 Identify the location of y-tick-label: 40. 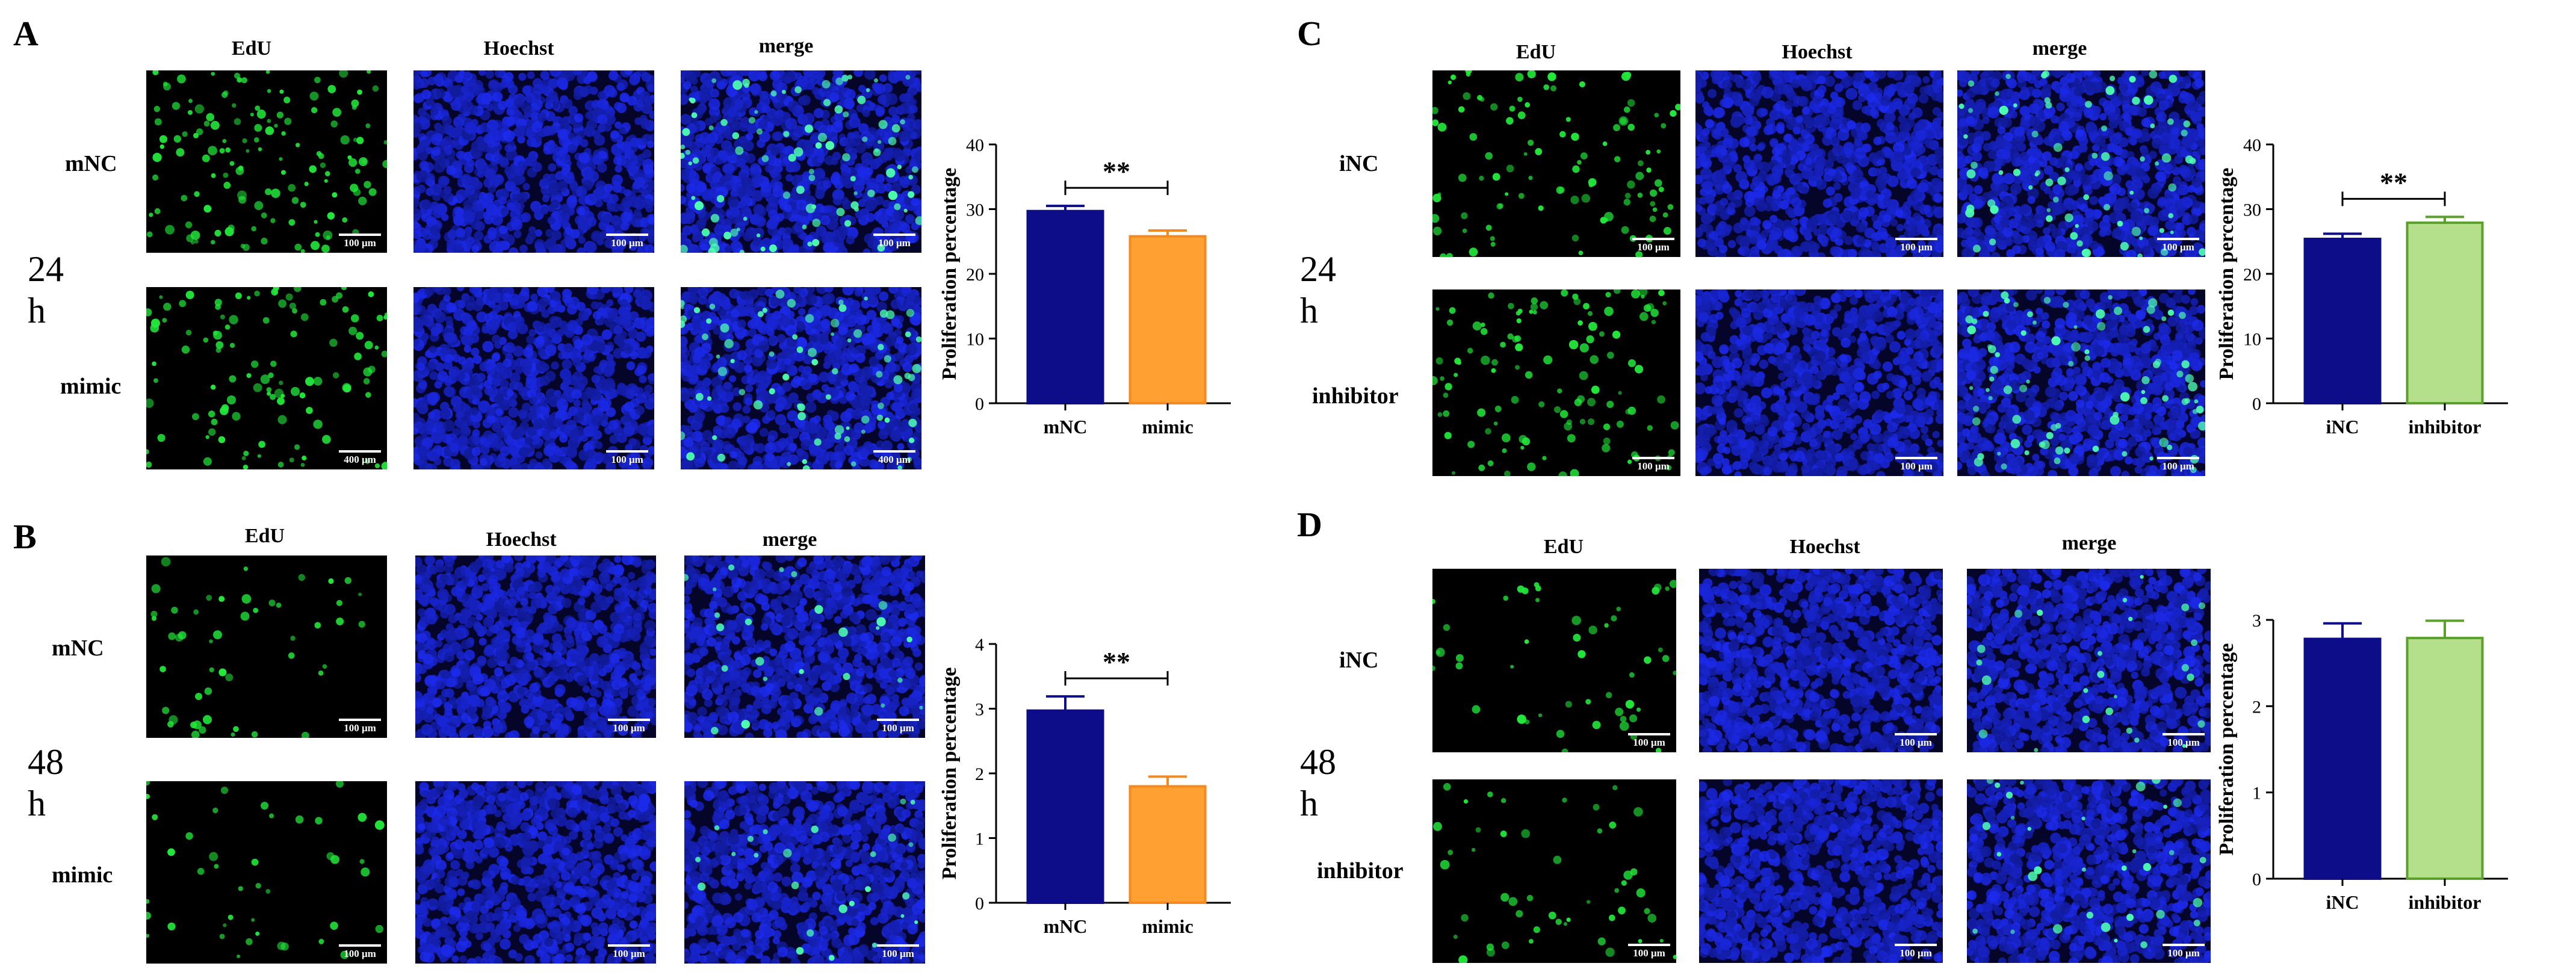
(975, 145).